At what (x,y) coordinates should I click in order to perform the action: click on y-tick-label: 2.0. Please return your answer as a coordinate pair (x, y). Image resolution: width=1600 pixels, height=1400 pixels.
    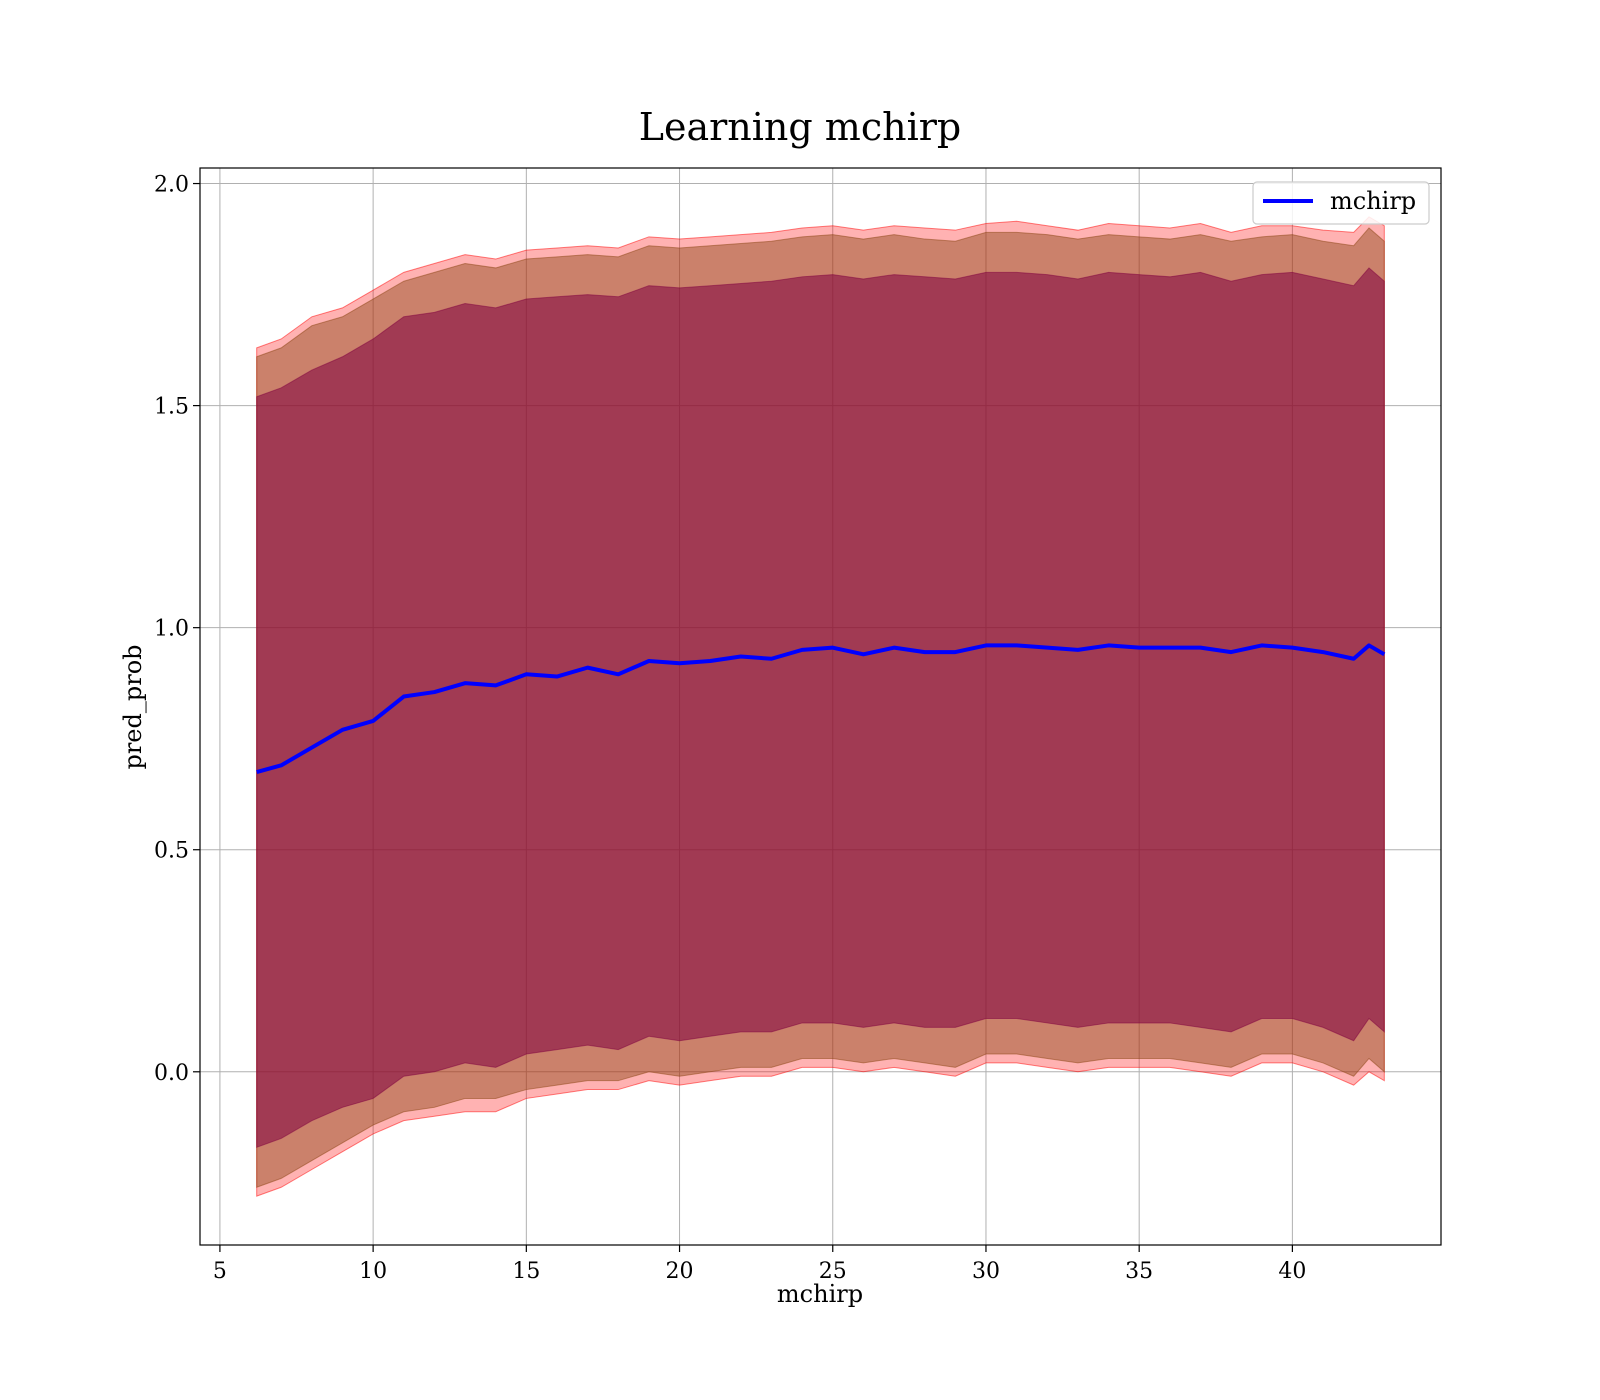
    Looking at the image, I should click on (171, 185).